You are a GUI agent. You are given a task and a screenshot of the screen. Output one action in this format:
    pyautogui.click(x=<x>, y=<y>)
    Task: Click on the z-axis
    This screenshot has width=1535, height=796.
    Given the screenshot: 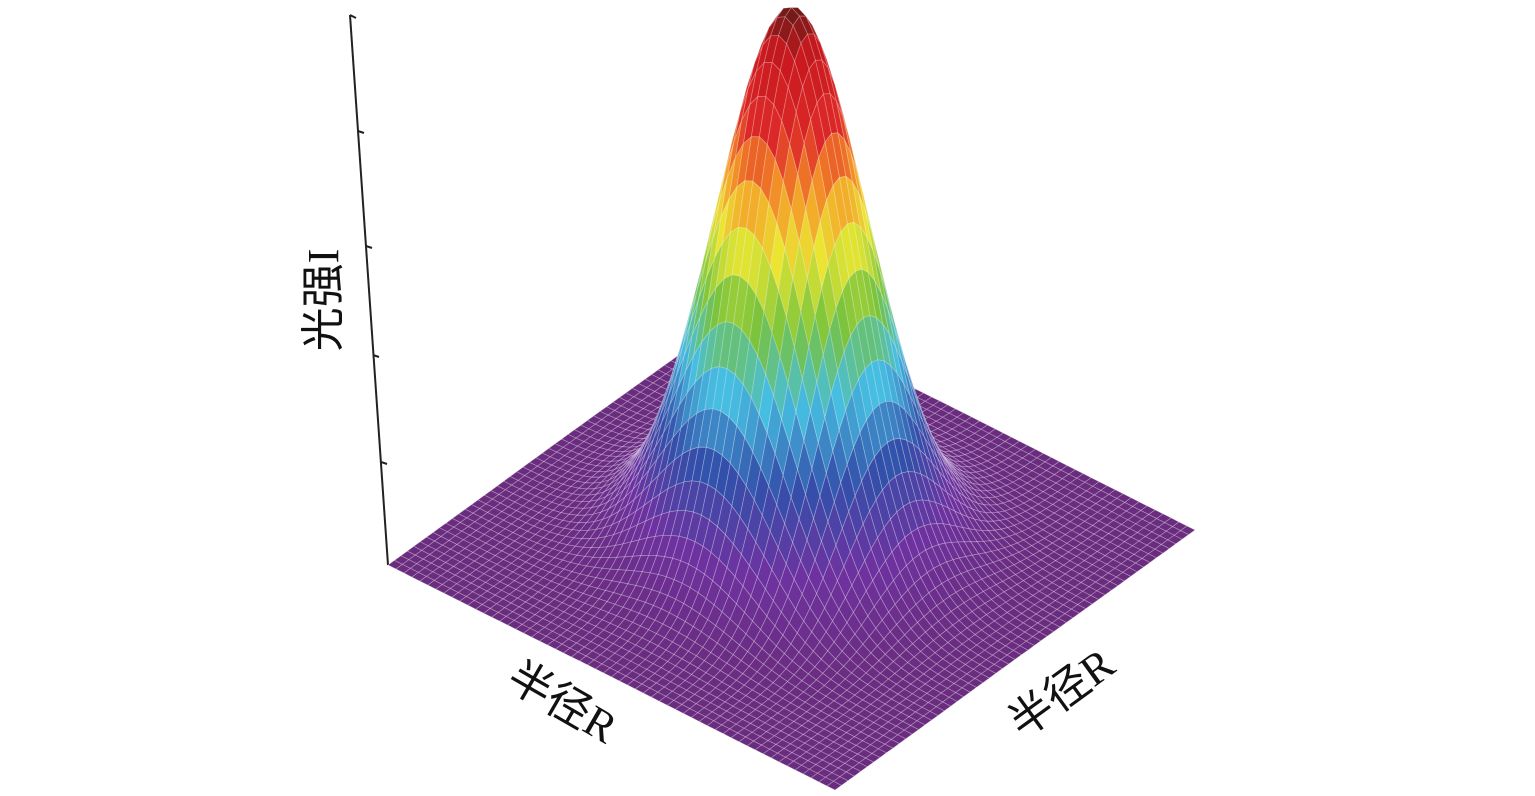 What is the action you would take?
    pyautogui.click(x=369, y=290)
    